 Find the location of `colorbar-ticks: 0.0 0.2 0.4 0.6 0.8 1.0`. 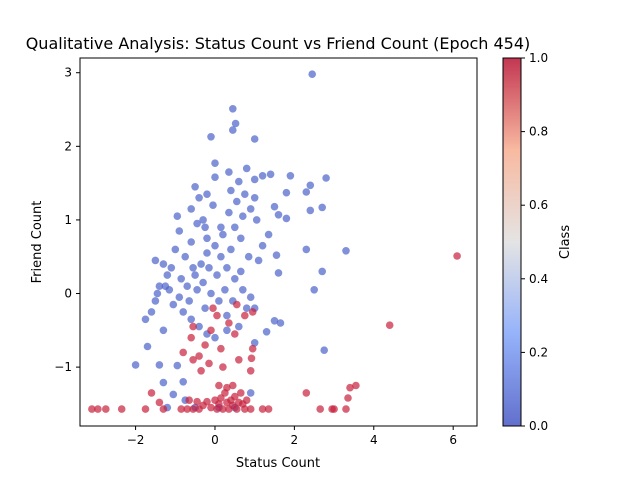

colorbar-ticks: 0.0 0.2 0.4 0.6 0.8 1.0 is located at coordinates (534, 242).